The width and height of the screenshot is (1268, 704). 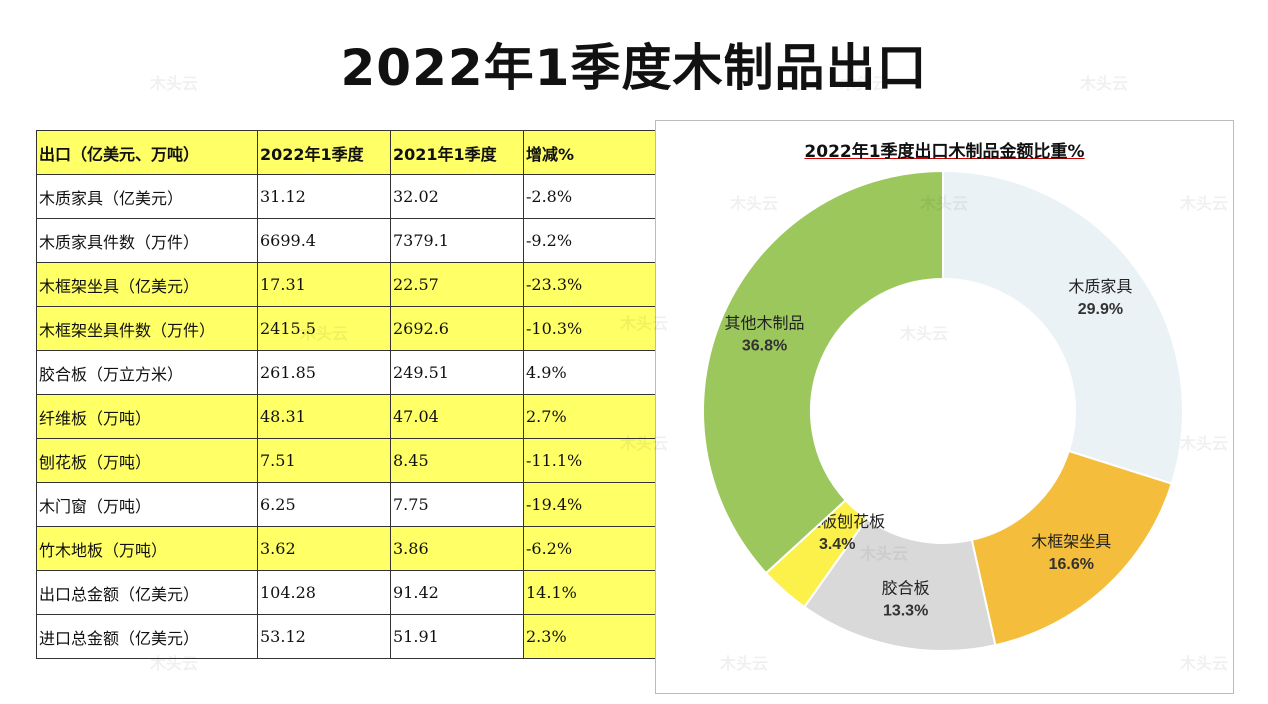 I want to click on table-cell: 104.28, so click(x=324, y=592).